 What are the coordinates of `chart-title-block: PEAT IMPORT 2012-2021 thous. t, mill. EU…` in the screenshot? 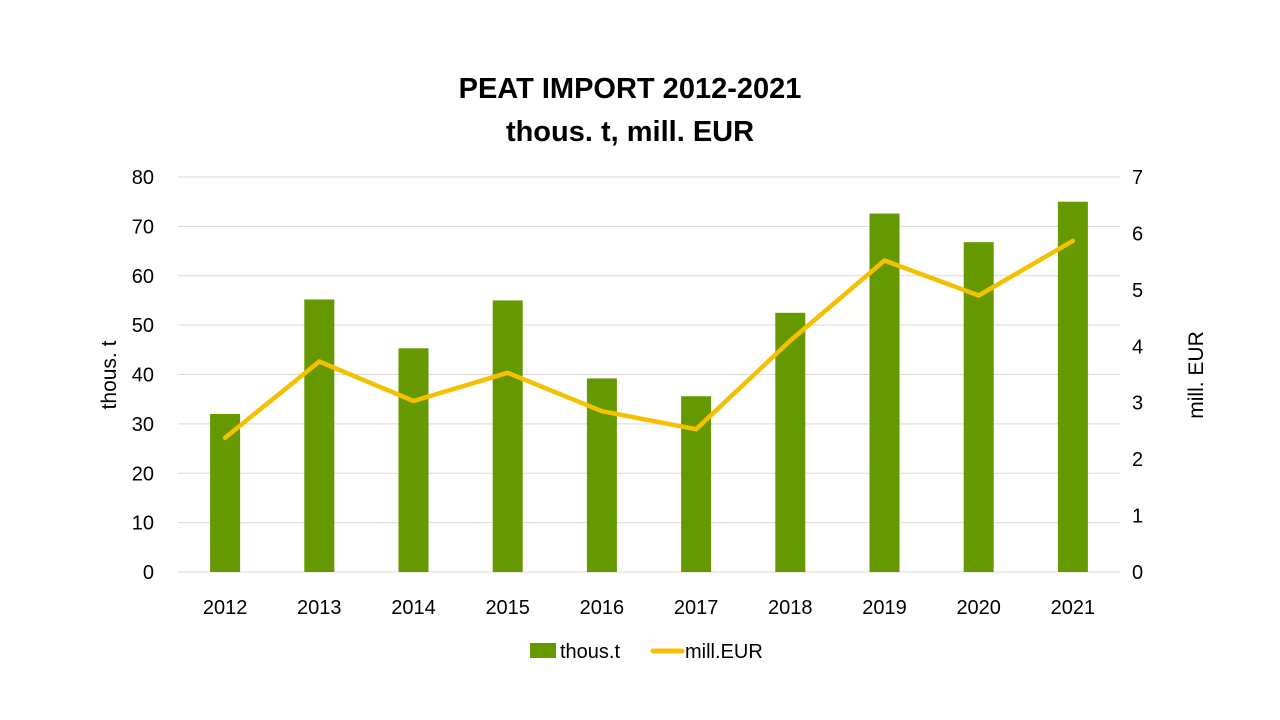 It's located at (630, 111).